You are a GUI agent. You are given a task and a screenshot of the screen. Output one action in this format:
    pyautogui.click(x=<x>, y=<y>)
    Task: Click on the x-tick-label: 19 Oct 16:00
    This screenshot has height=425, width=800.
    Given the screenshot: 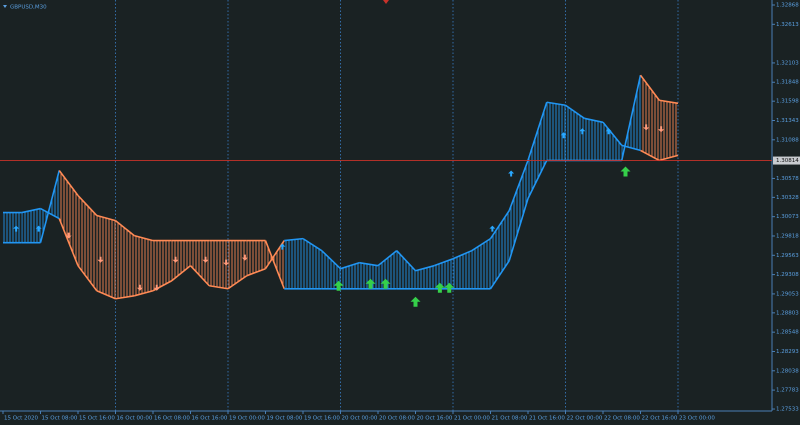 What is the action you would take?
    pyautogui.click(x=322, y=419)
    